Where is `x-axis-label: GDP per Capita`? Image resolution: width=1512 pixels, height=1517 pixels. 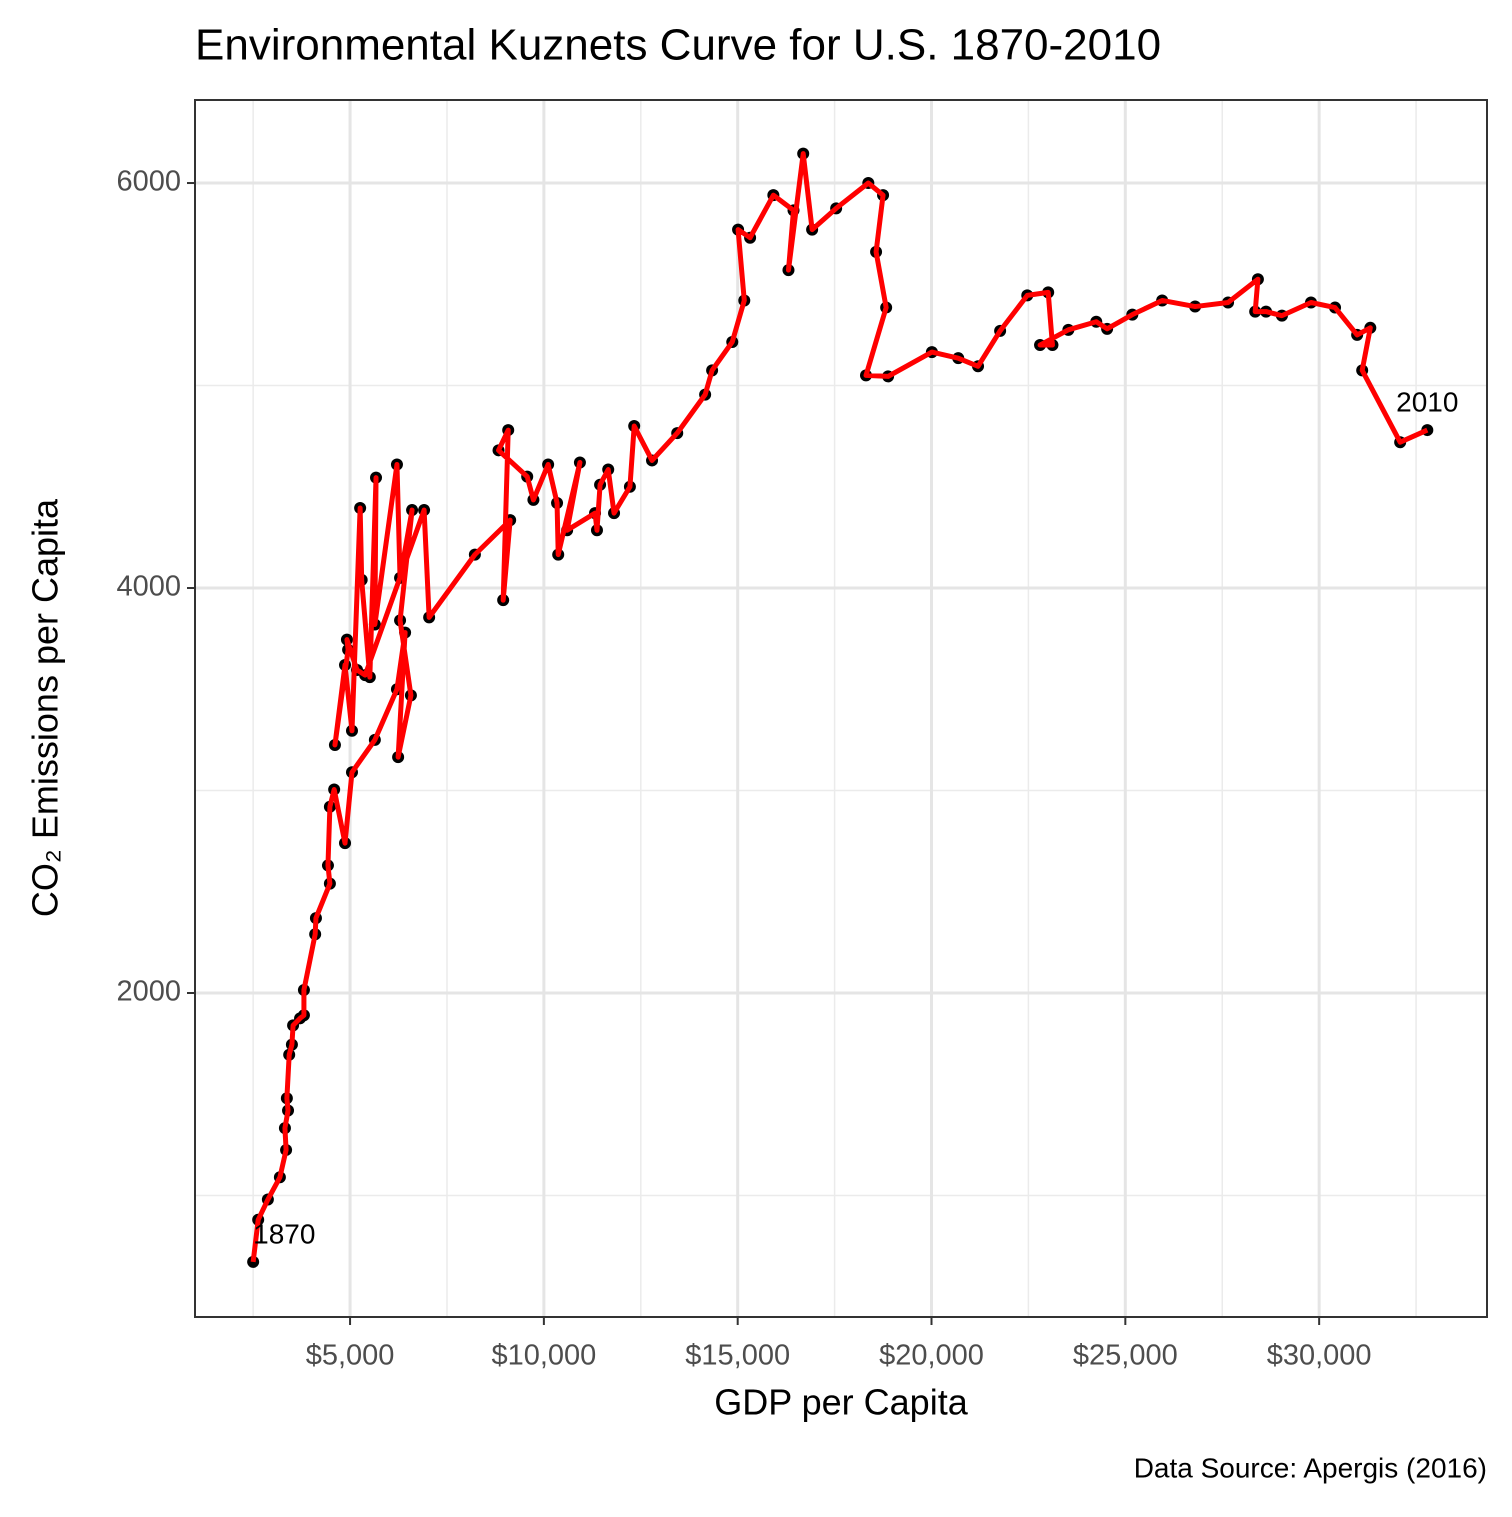
x-axis-label: GDP per Capita is located at coordinates (841, 1402).